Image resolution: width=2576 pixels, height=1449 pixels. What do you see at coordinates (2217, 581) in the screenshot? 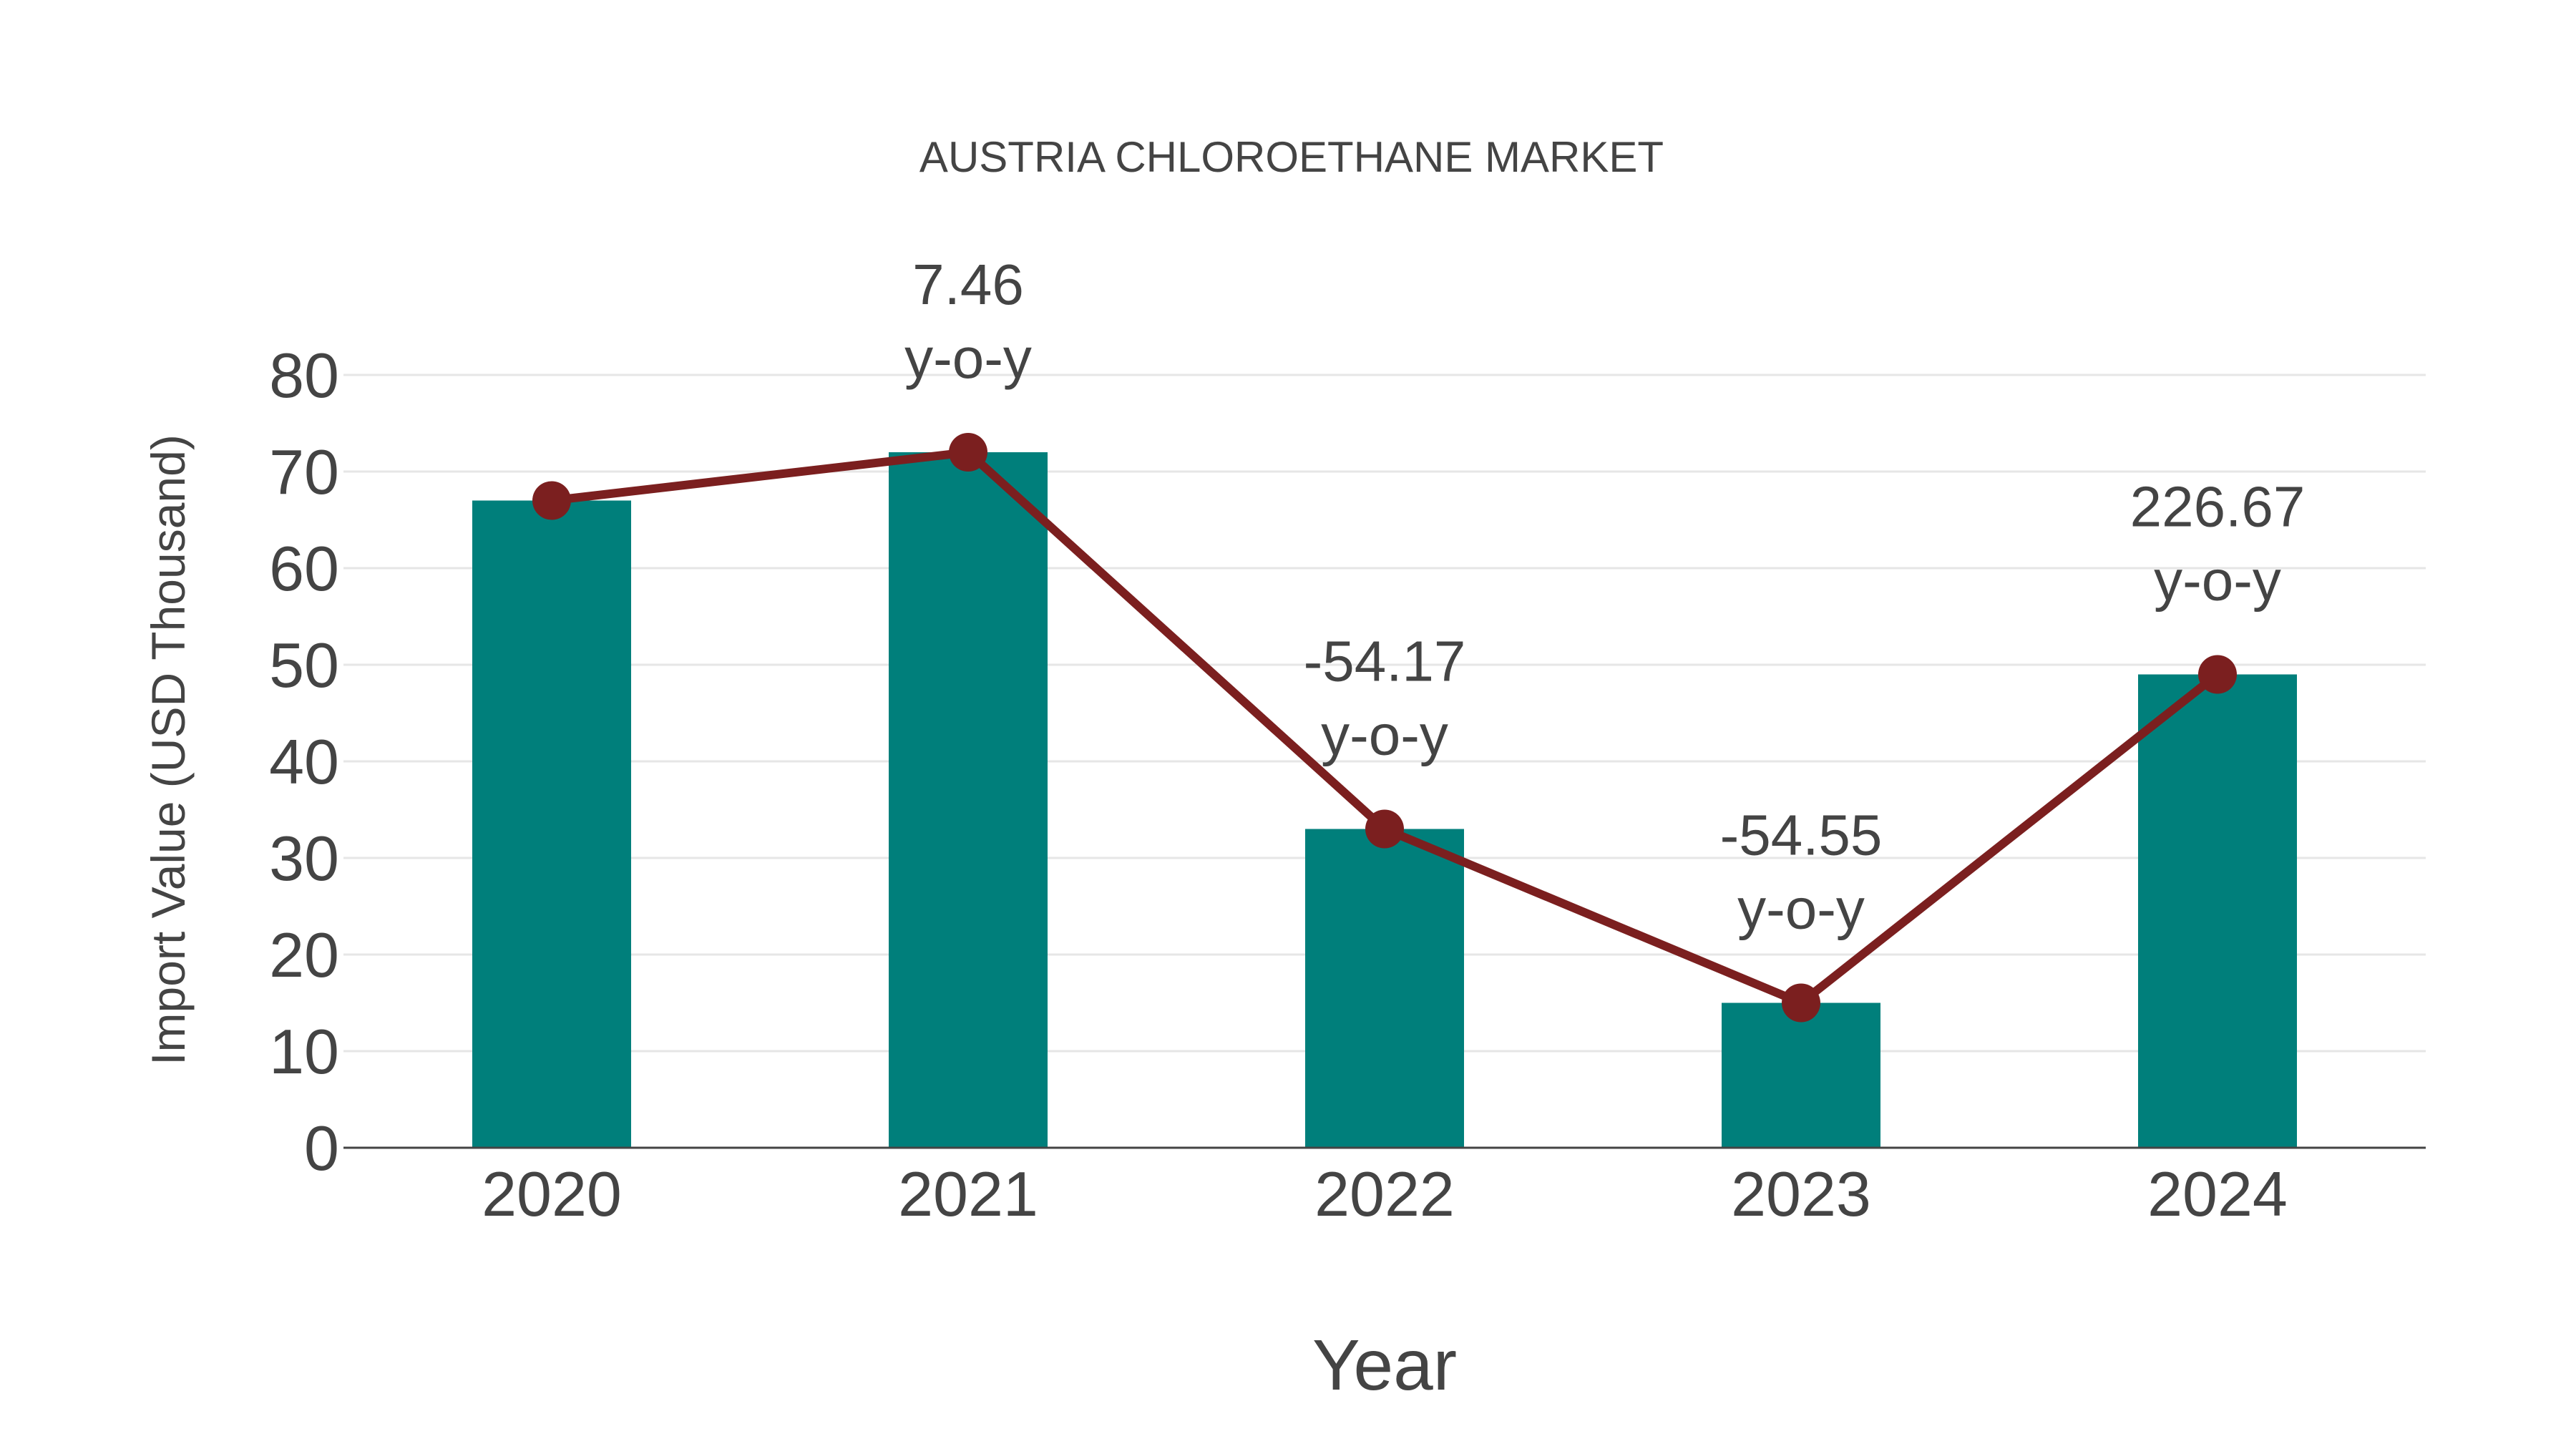
I see `yoy-suffix-2024: y-o-y` at bounding box center [2217, 581].